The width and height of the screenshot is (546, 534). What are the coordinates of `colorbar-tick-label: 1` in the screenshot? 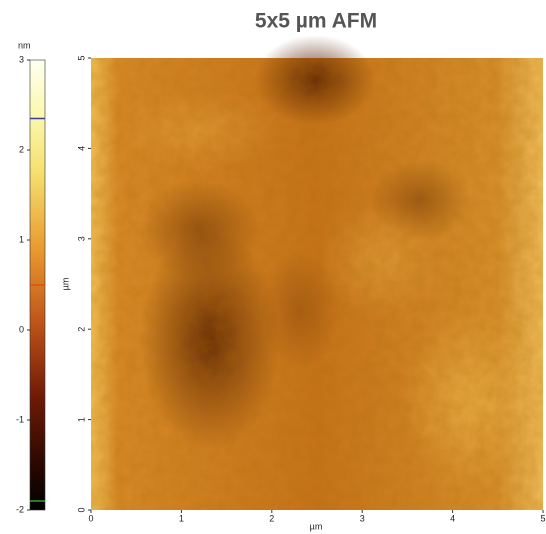 It's located at (21, 239).